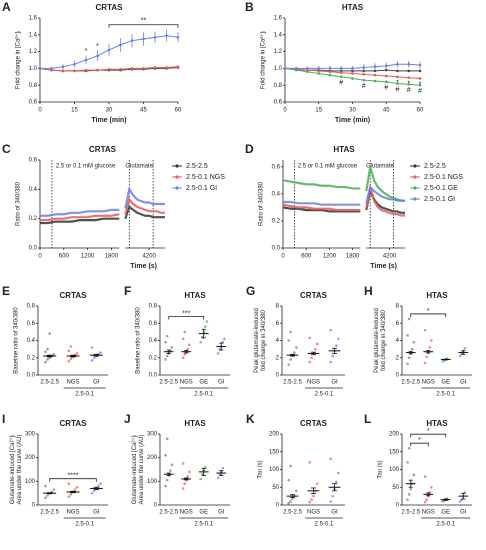 The height and width of the screenshot is (550, 486). Describe the element at coordinates (377, 340) in the screenshot. I see `y-axis-label: Peak glutamate-induced` at that location.